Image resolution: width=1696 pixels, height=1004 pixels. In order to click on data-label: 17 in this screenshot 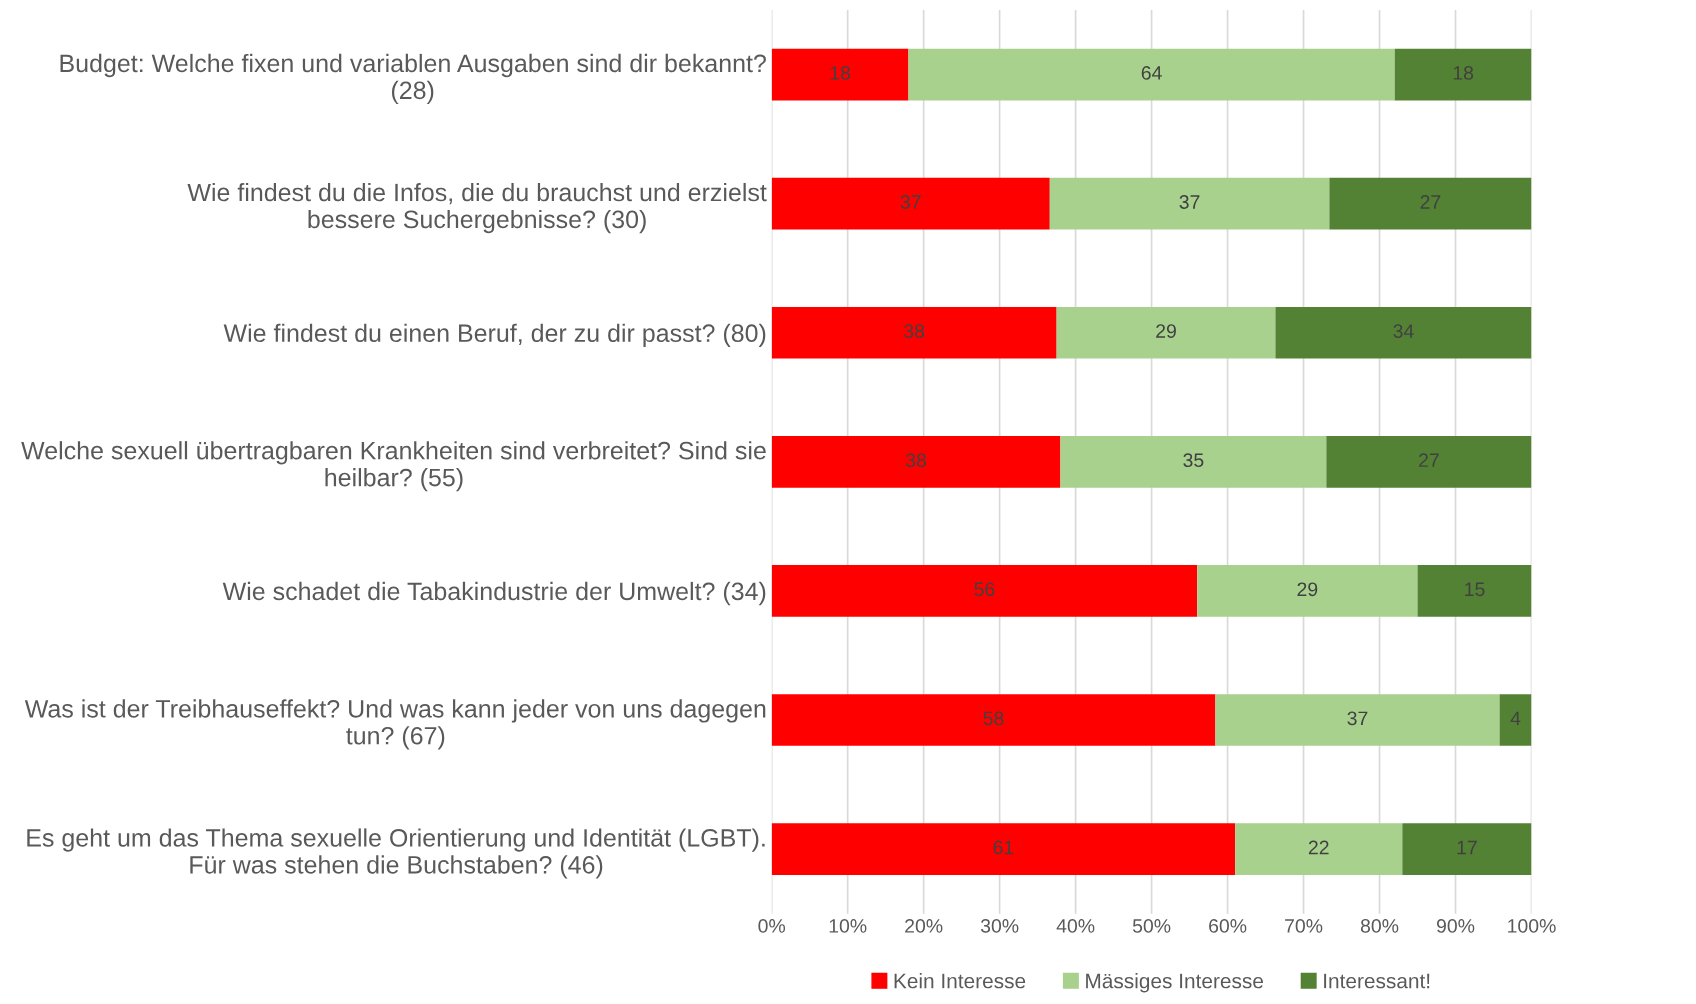, I will do `click(1467, 847)`.